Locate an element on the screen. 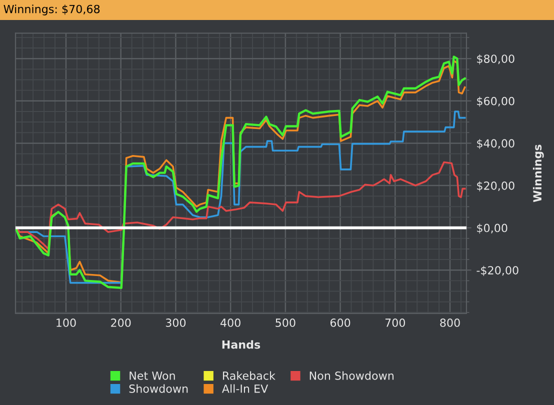 The image size is (554, 405). x-tick-label: 600 is located at coordinates (340, 322).